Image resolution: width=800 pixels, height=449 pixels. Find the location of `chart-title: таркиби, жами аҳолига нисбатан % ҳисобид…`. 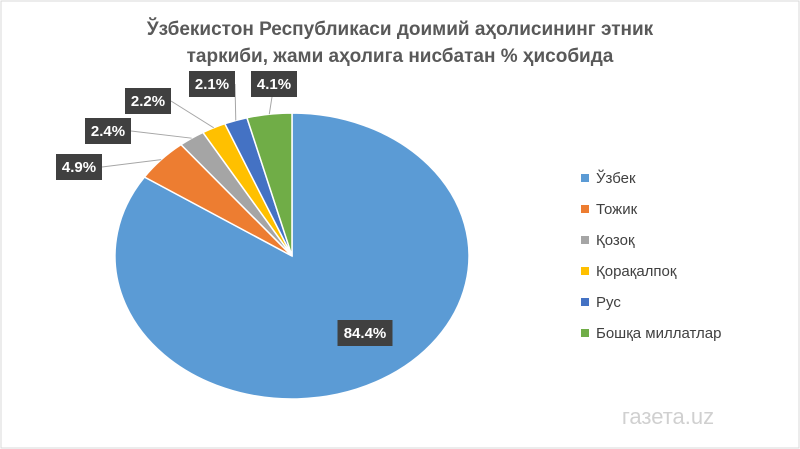

chart-title: таркиби, жами аҳолига нисбатан % ҳисобид… is located at coordinates (400, 56).